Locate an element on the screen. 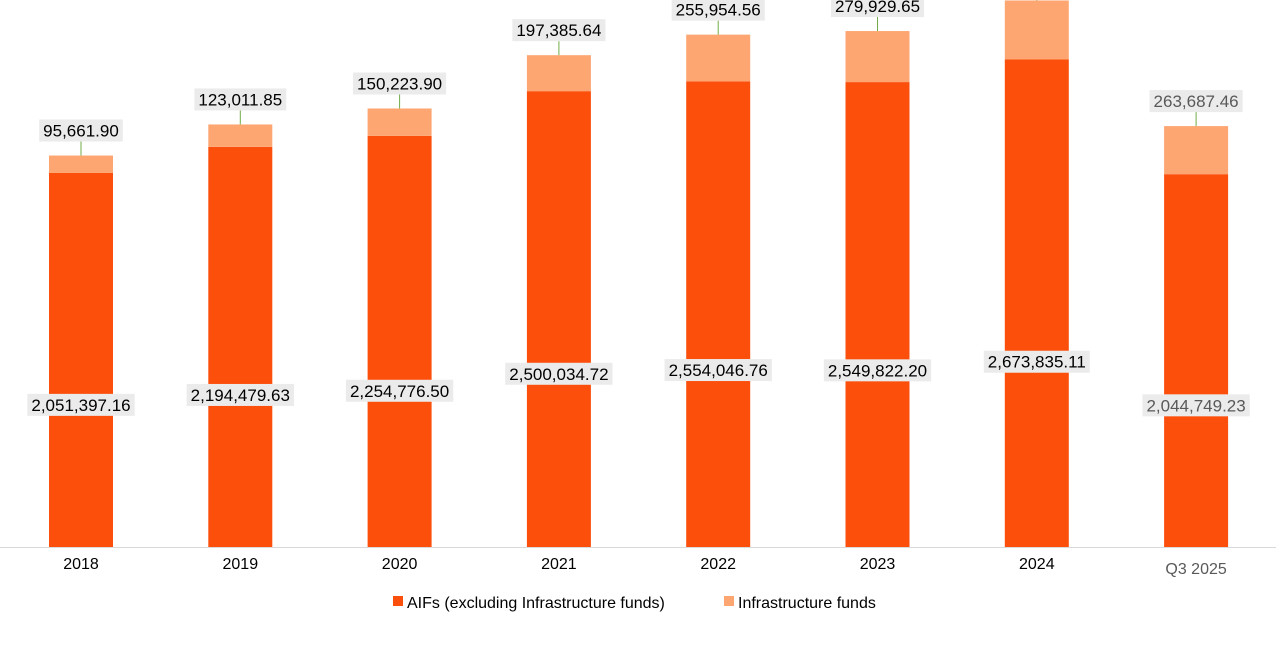 The height and width of the screenshot is (670, 1280). data-label-aifs: 2,554,046.76 is located at coordinates (718, 370).